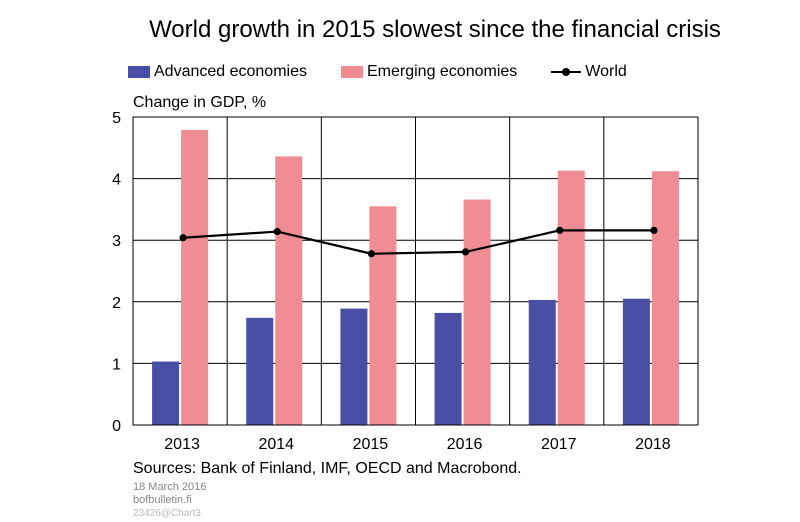  I want to click on x-tick-label: 2015, so click(371, 444).